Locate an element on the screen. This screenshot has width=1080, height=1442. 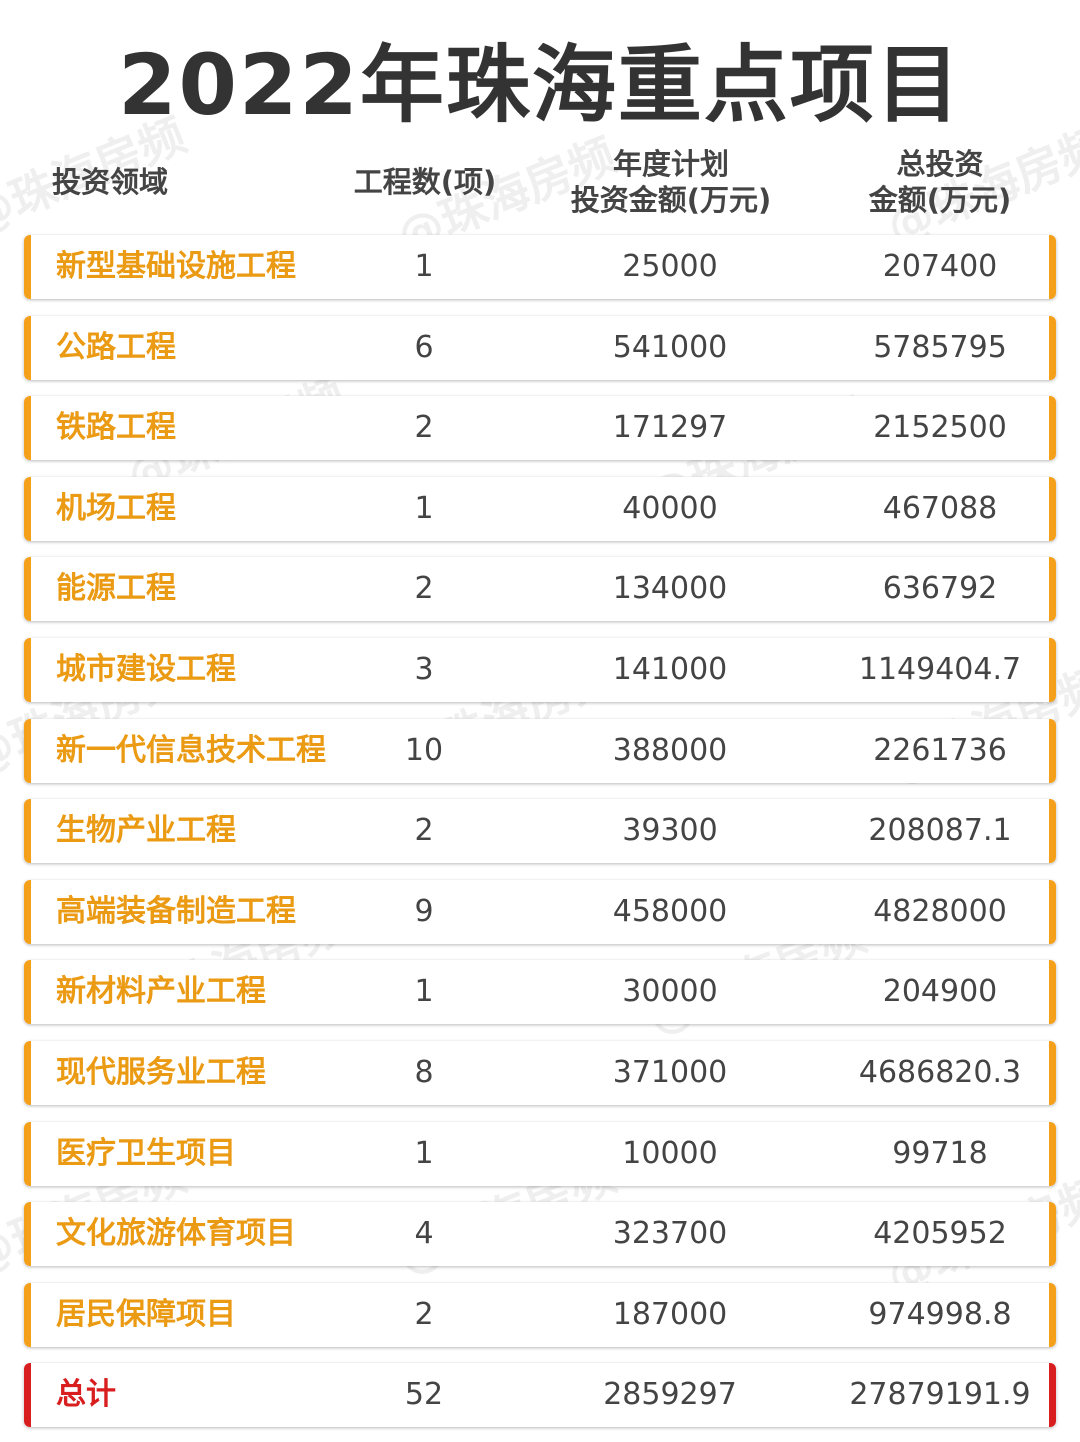
cell-annual: 30000 is located at coordinates (670, 992).